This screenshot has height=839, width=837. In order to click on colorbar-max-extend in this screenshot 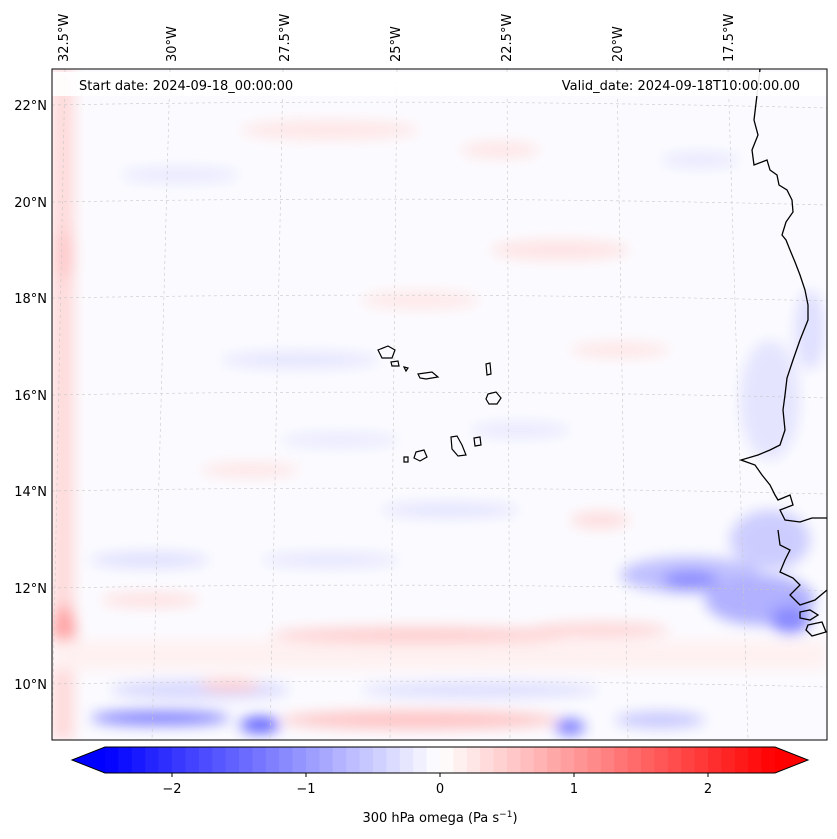, I will do `click(791, 760)`.